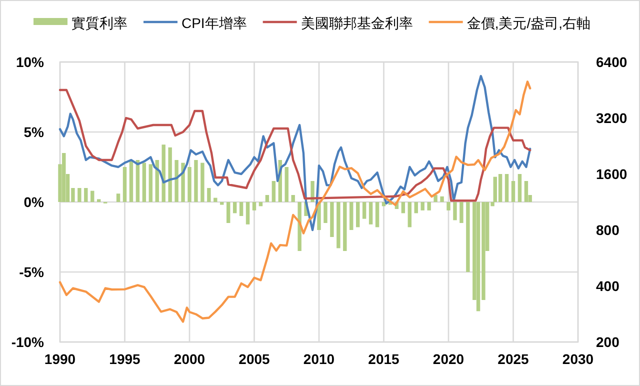 Image resolution: width=640 pixels, height=386 pixels. What do you see at coordinates (34, 132) in the screenshot?
I see `y-tick-label: 5%` at bounding box center [34, 132].